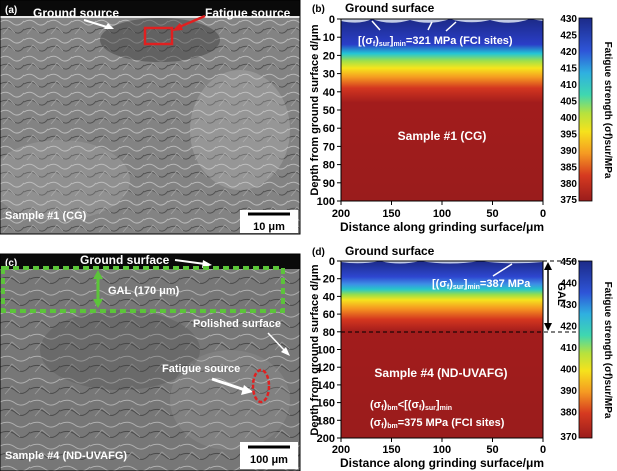  Describe the element at coordinates (329, 111) in the screenshot. I see `y-tick-b: 50` at that location.